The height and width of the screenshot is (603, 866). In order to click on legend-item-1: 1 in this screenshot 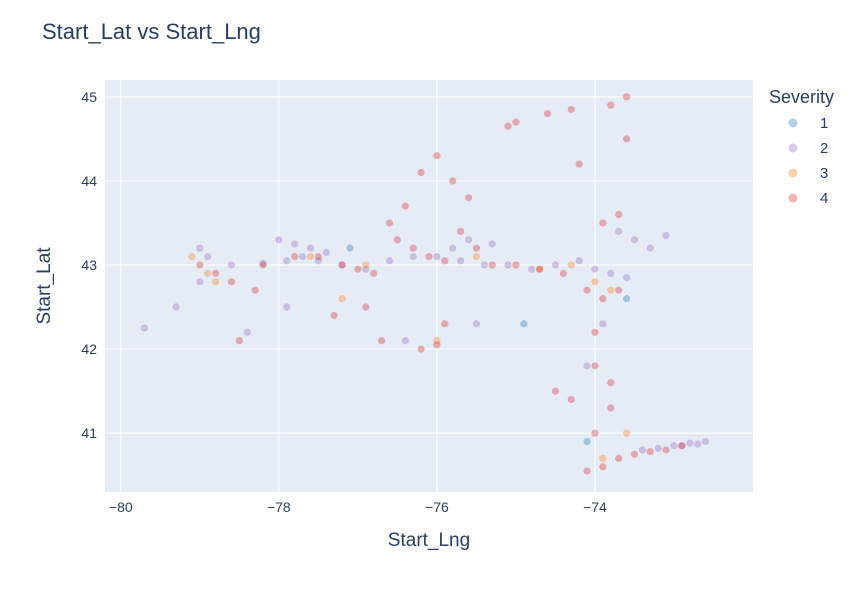, I will do `click(808, 123)`.